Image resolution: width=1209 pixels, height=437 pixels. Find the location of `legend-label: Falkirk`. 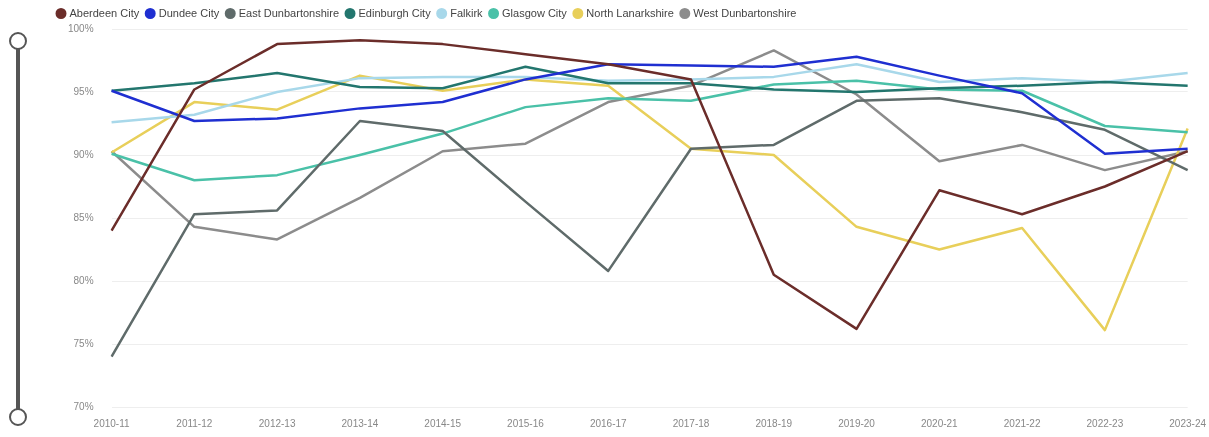

legend-label: Falkirk is located at coordinates (467, 12).